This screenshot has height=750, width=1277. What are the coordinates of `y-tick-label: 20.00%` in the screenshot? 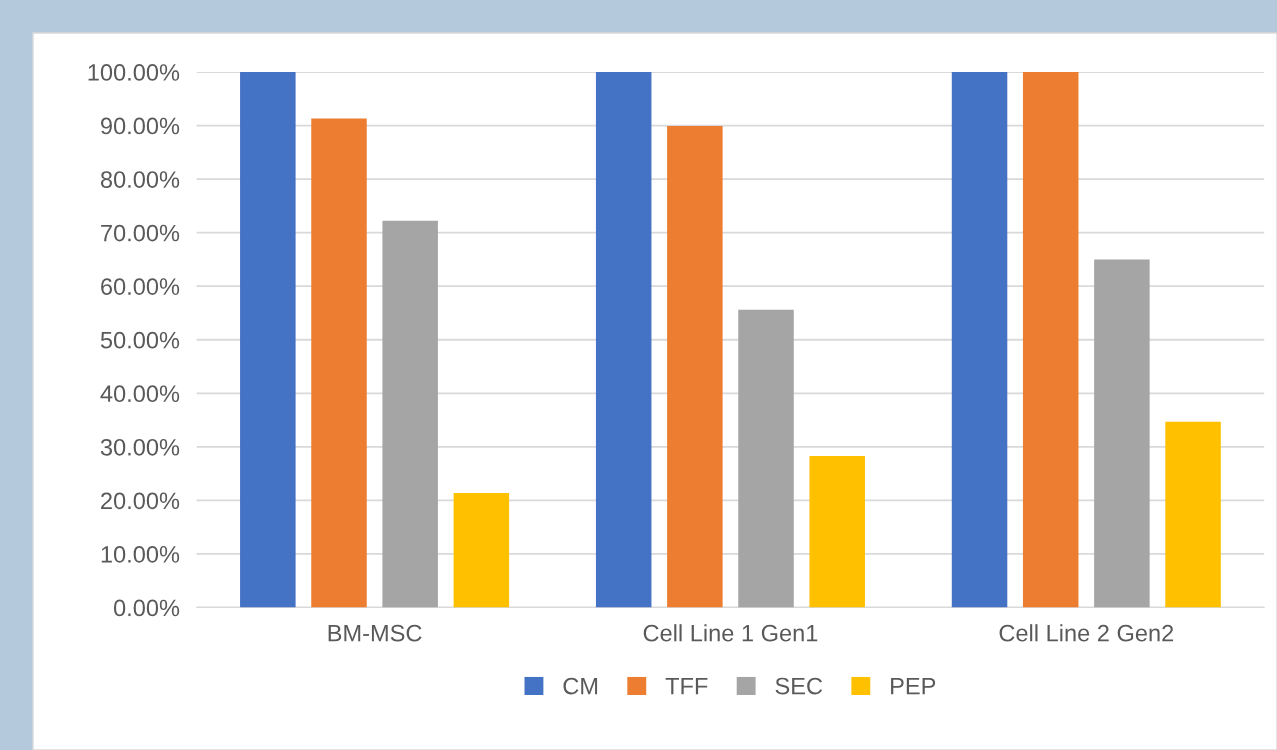 It's located at (140, 501).